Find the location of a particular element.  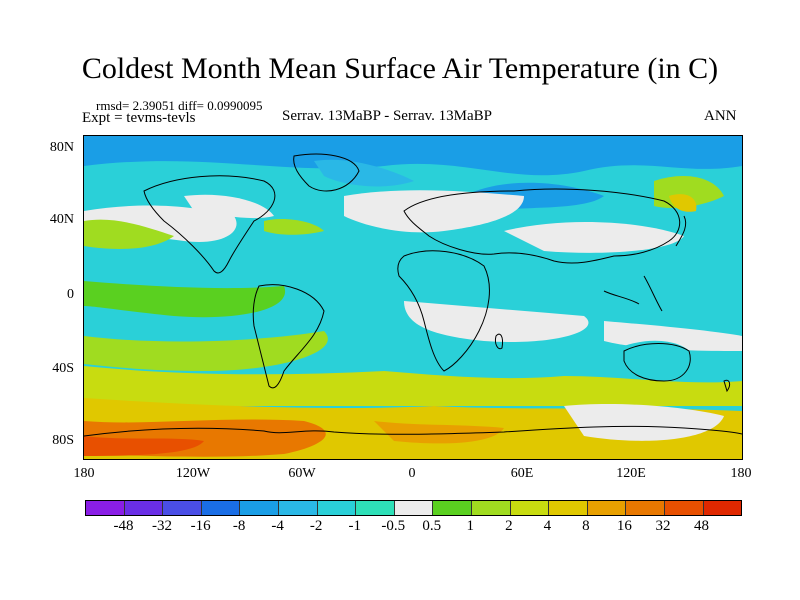

colorbar-label: 32 is located at coordinates (663, 526).